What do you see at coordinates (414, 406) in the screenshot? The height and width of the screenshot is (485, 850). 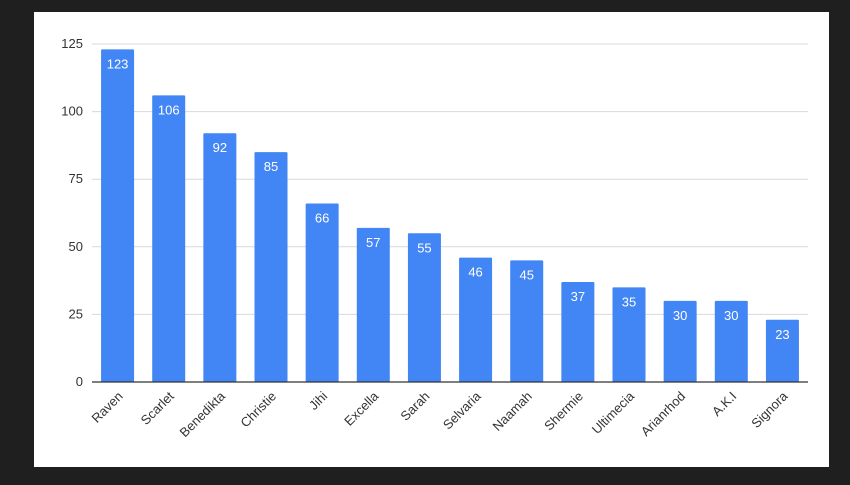 I see `x-tick-label: Sarah` at bounding box center [414, 406].